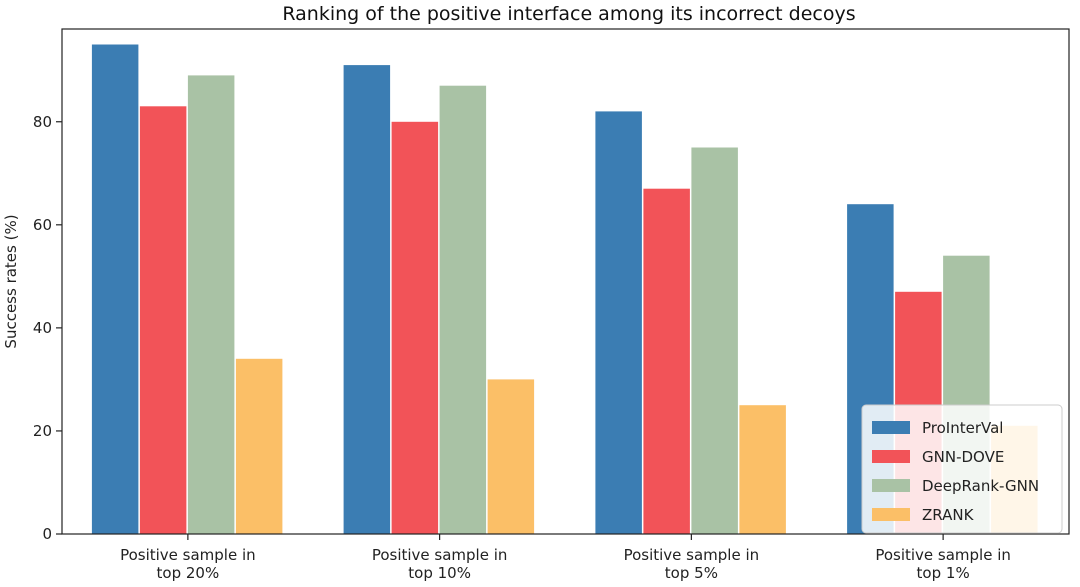 The height and width of the screenshot is (587, 1080). I want to click on y-tick-label: 60, so click(42, 225).